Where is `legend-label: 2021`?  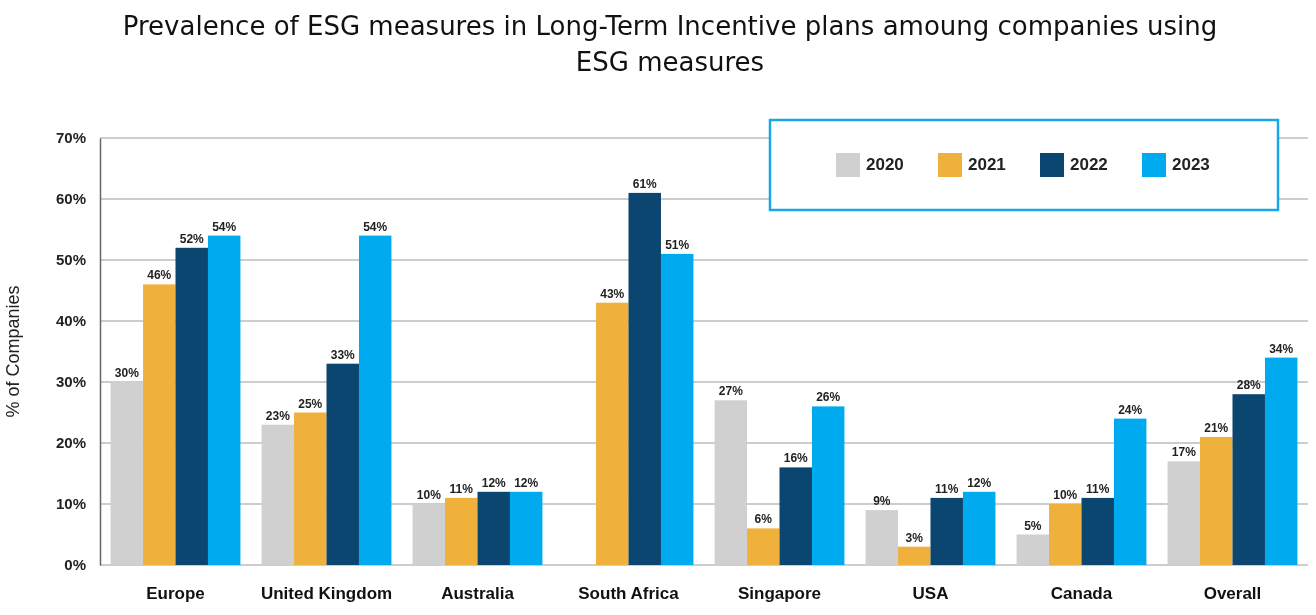 legend-label: 2021 is located at coordinates (987, 165).